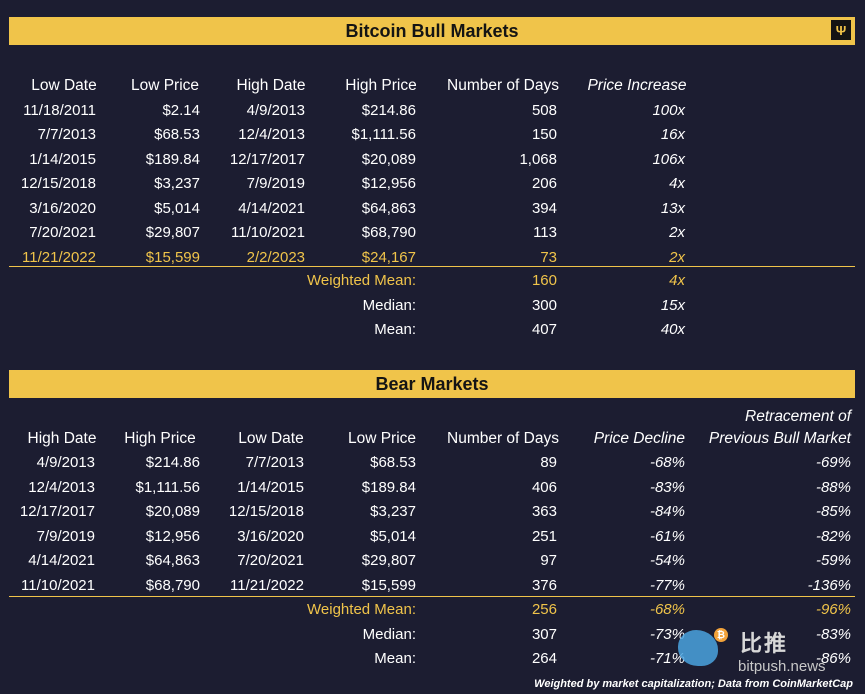 Image resolution: width=865 pixels, height=694 pixels. Describe the element at coordinates (829, 585) in the screenshot. I see `cell: -136%` at that location.